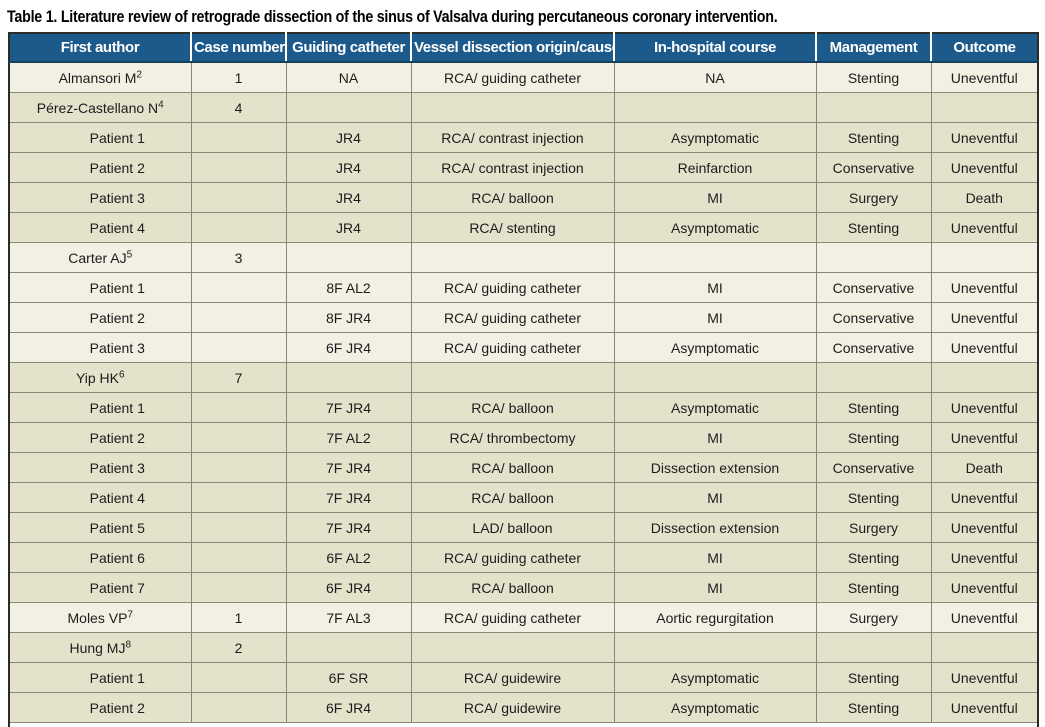  I want to click on author-name: Hung MJ, so click(97, 647).